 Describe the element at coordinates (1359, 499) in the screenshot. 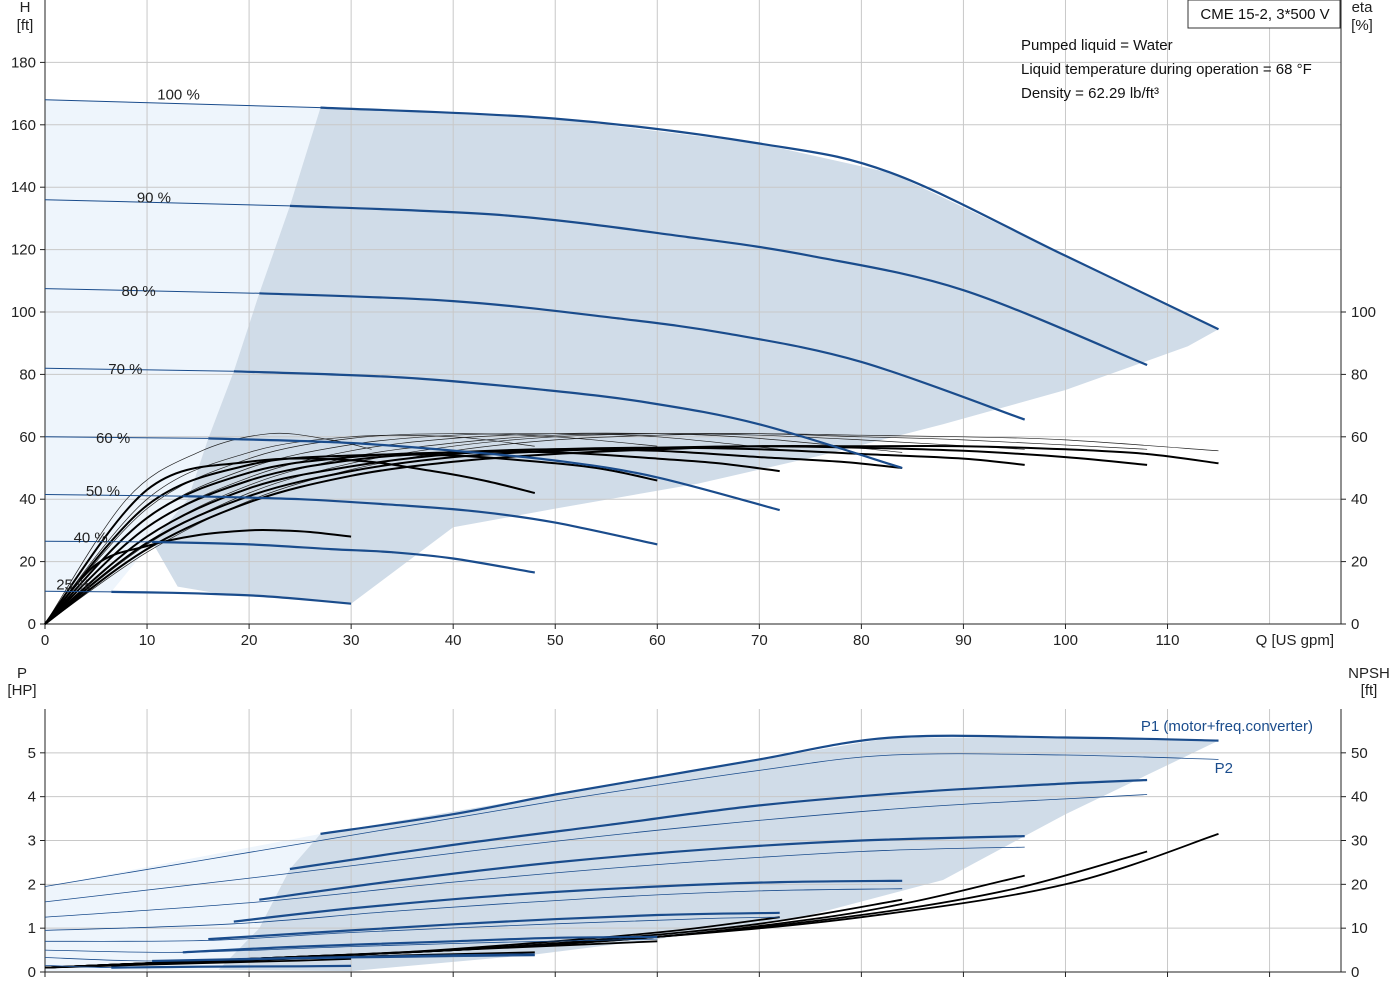

I see `y2-tick-label: 40` at that location.